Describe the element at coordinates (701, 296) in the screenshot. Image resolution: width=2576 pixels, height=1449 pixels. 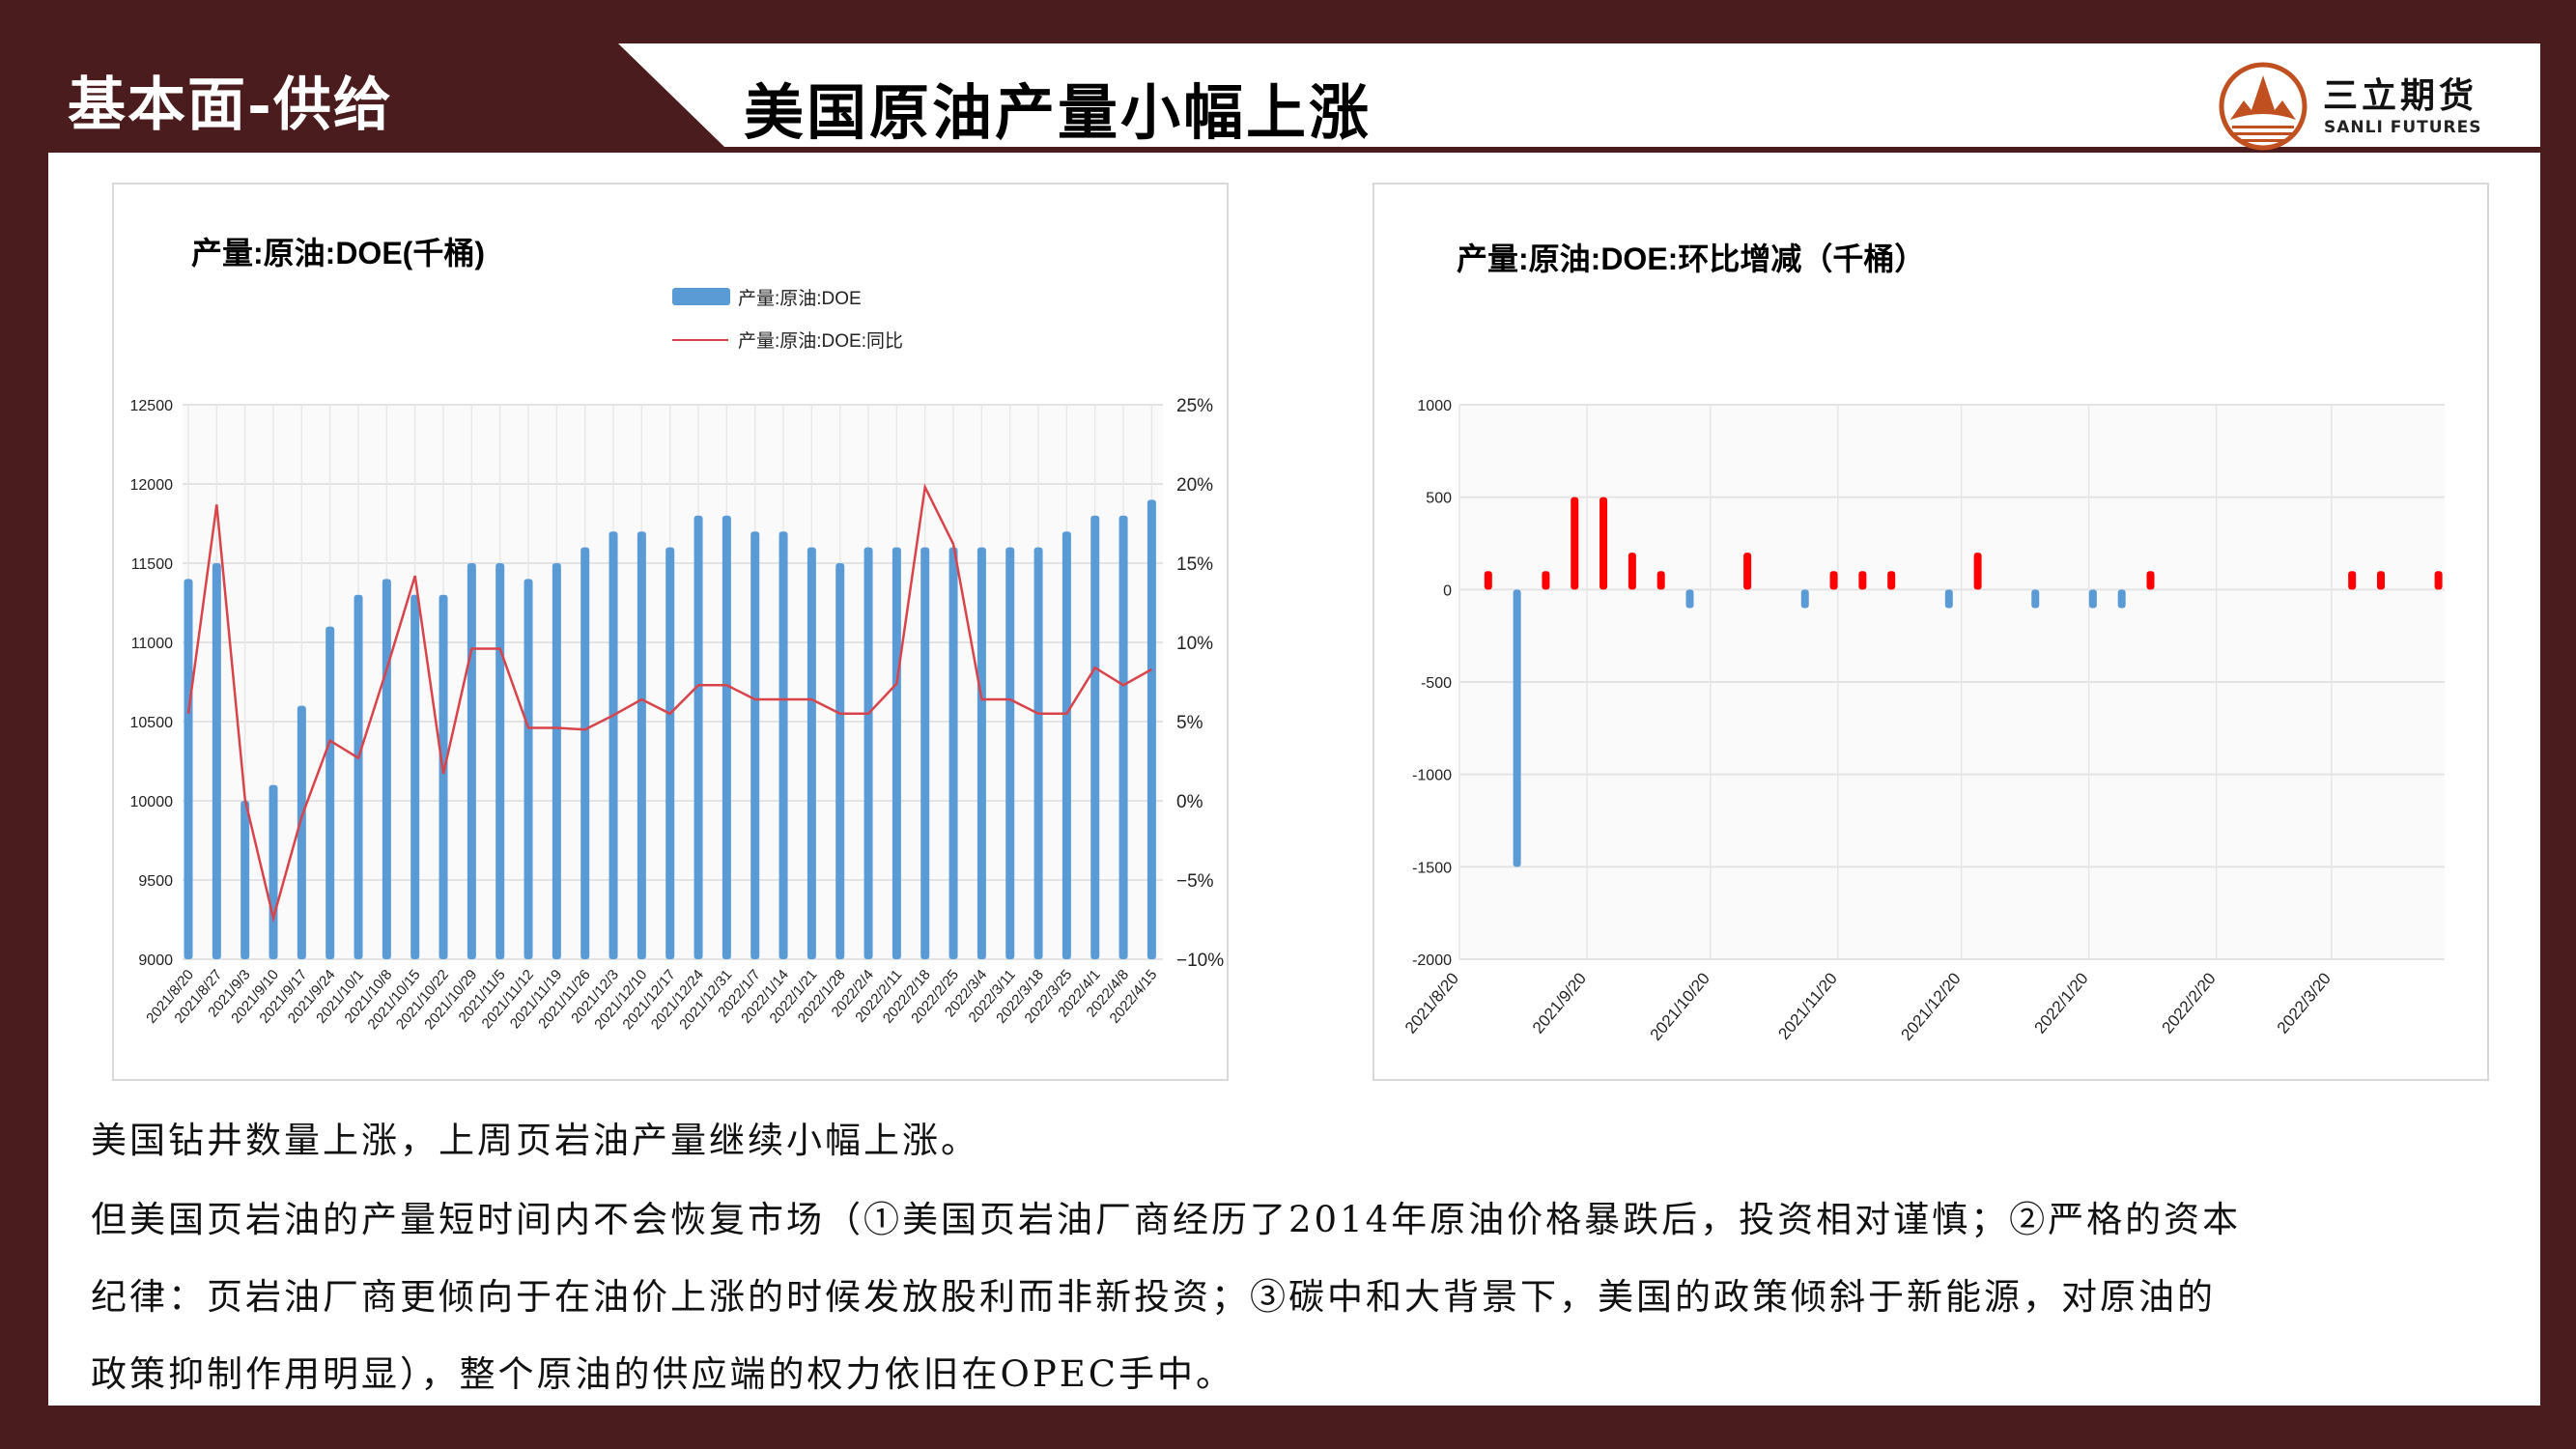
I see `legend-bar-swatch` at that location.